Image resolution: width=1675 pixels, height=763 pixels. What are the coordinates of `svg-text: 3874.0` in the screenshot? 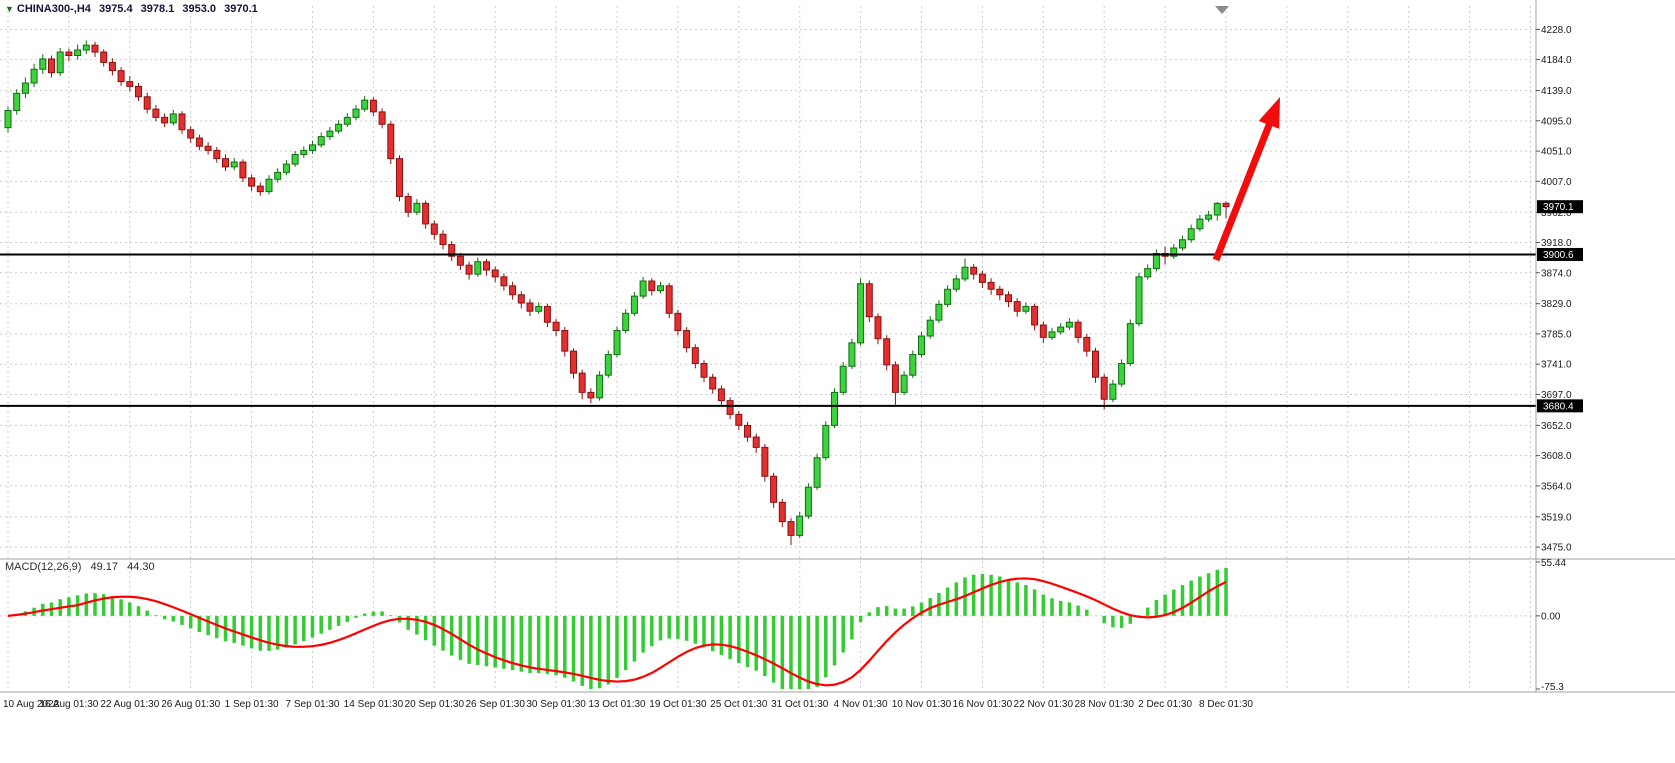 It's located at (1556, 273).